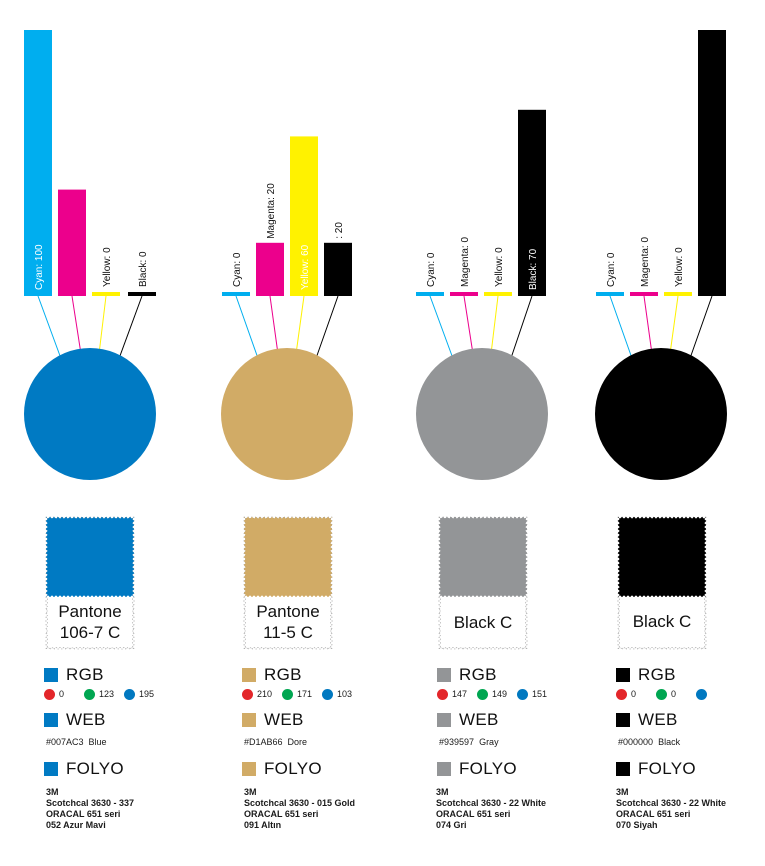  I want to click on bar-label-cyan: Cyan: 100, so click(39, 267).